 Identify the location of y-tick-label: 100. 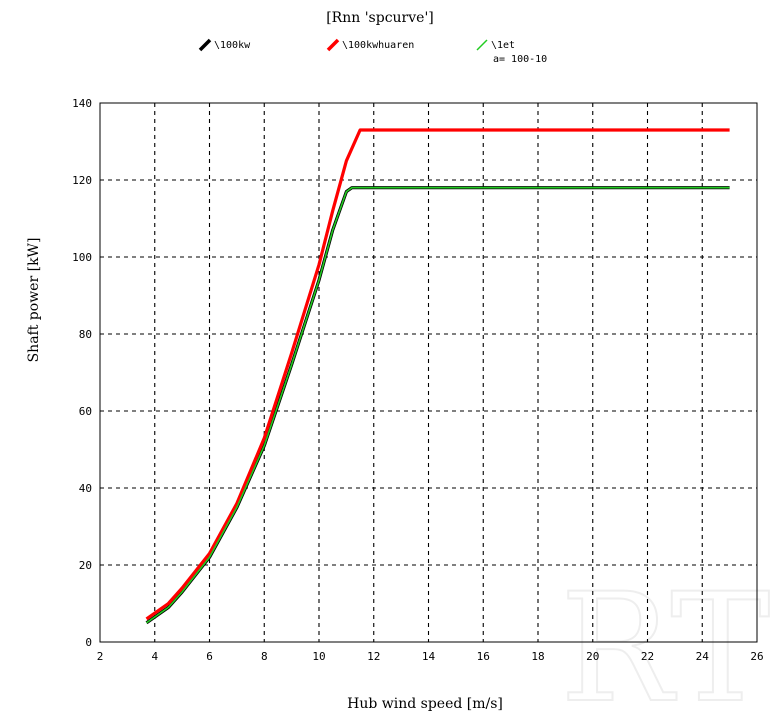
(82, 257).